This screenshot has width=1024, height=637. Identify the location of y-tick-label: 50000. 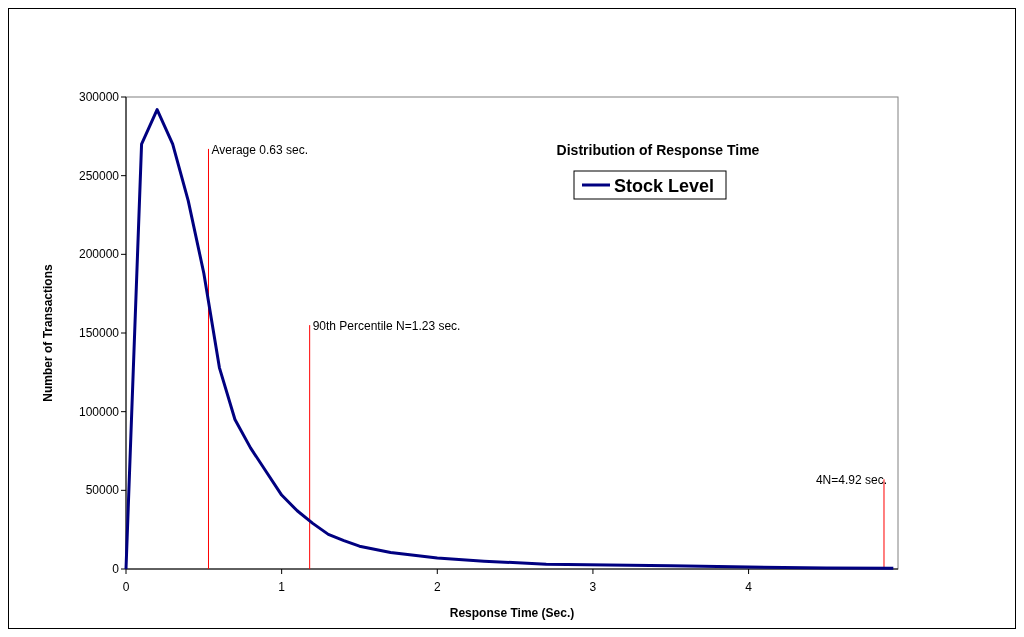
(102, 490).